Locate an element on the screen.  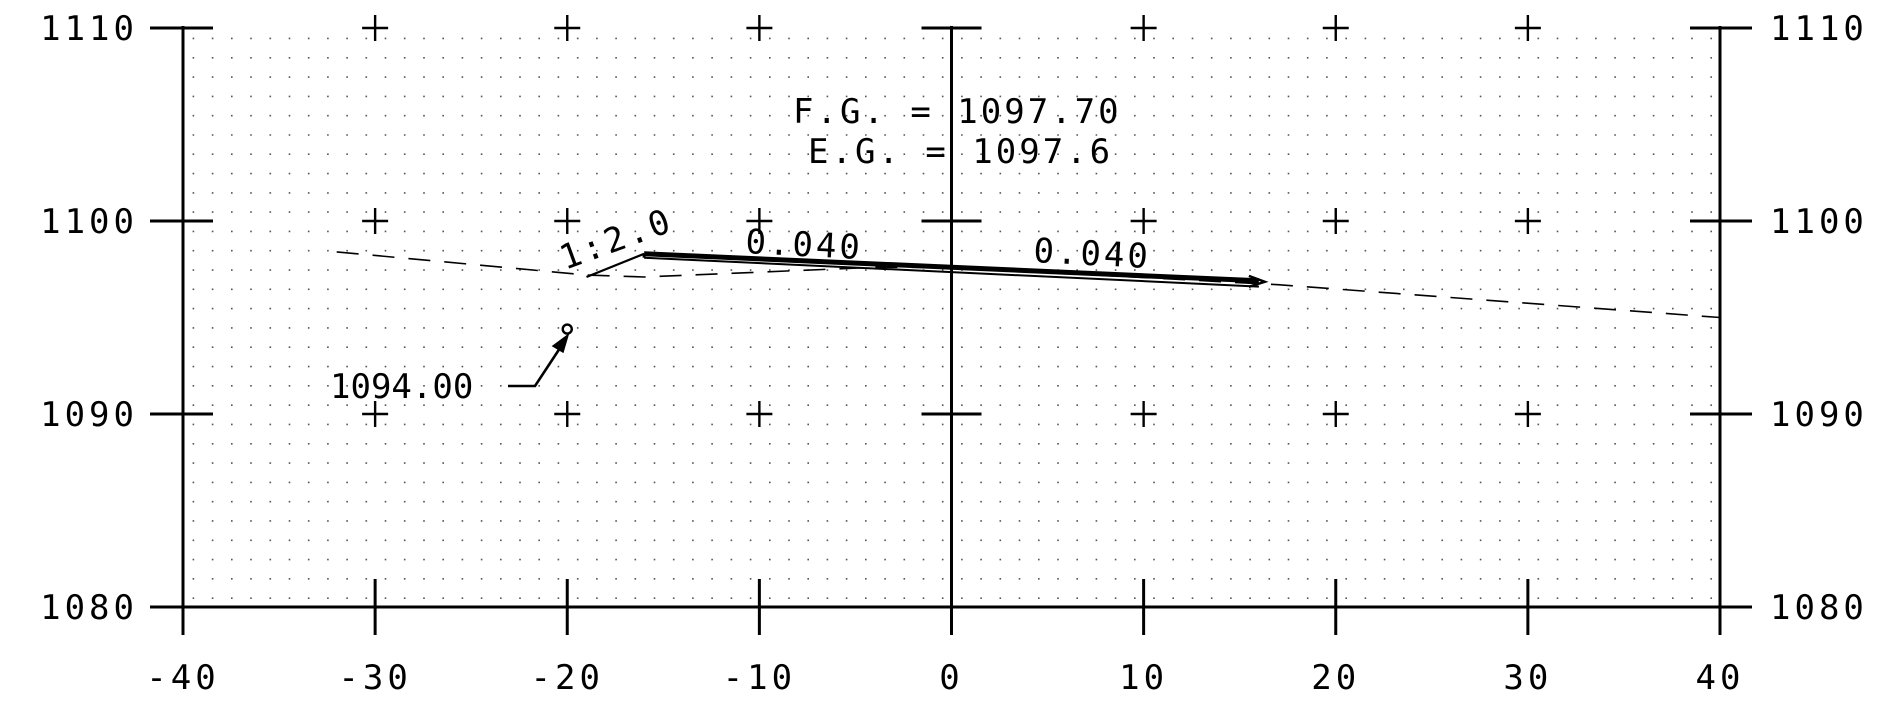
x-tick-label: 0 is located at coordinates (951, 678).